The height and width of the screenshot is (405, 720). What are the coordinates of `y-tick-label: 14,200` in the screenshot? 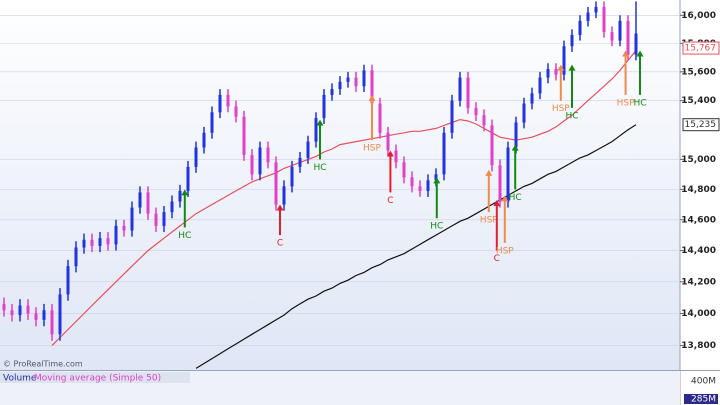 It's located at (698, 282).